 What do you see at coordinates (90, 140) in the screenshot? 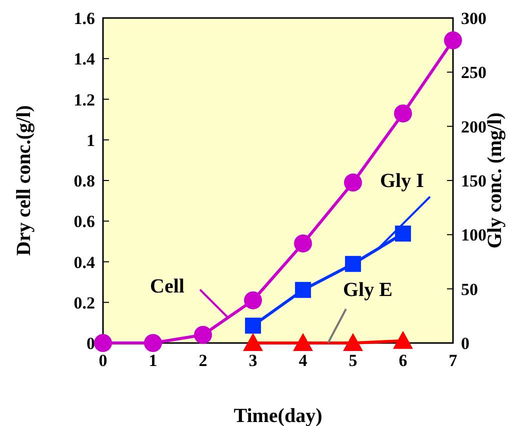
I see `y-tick-label: 1` at bounding box center [90, 140].